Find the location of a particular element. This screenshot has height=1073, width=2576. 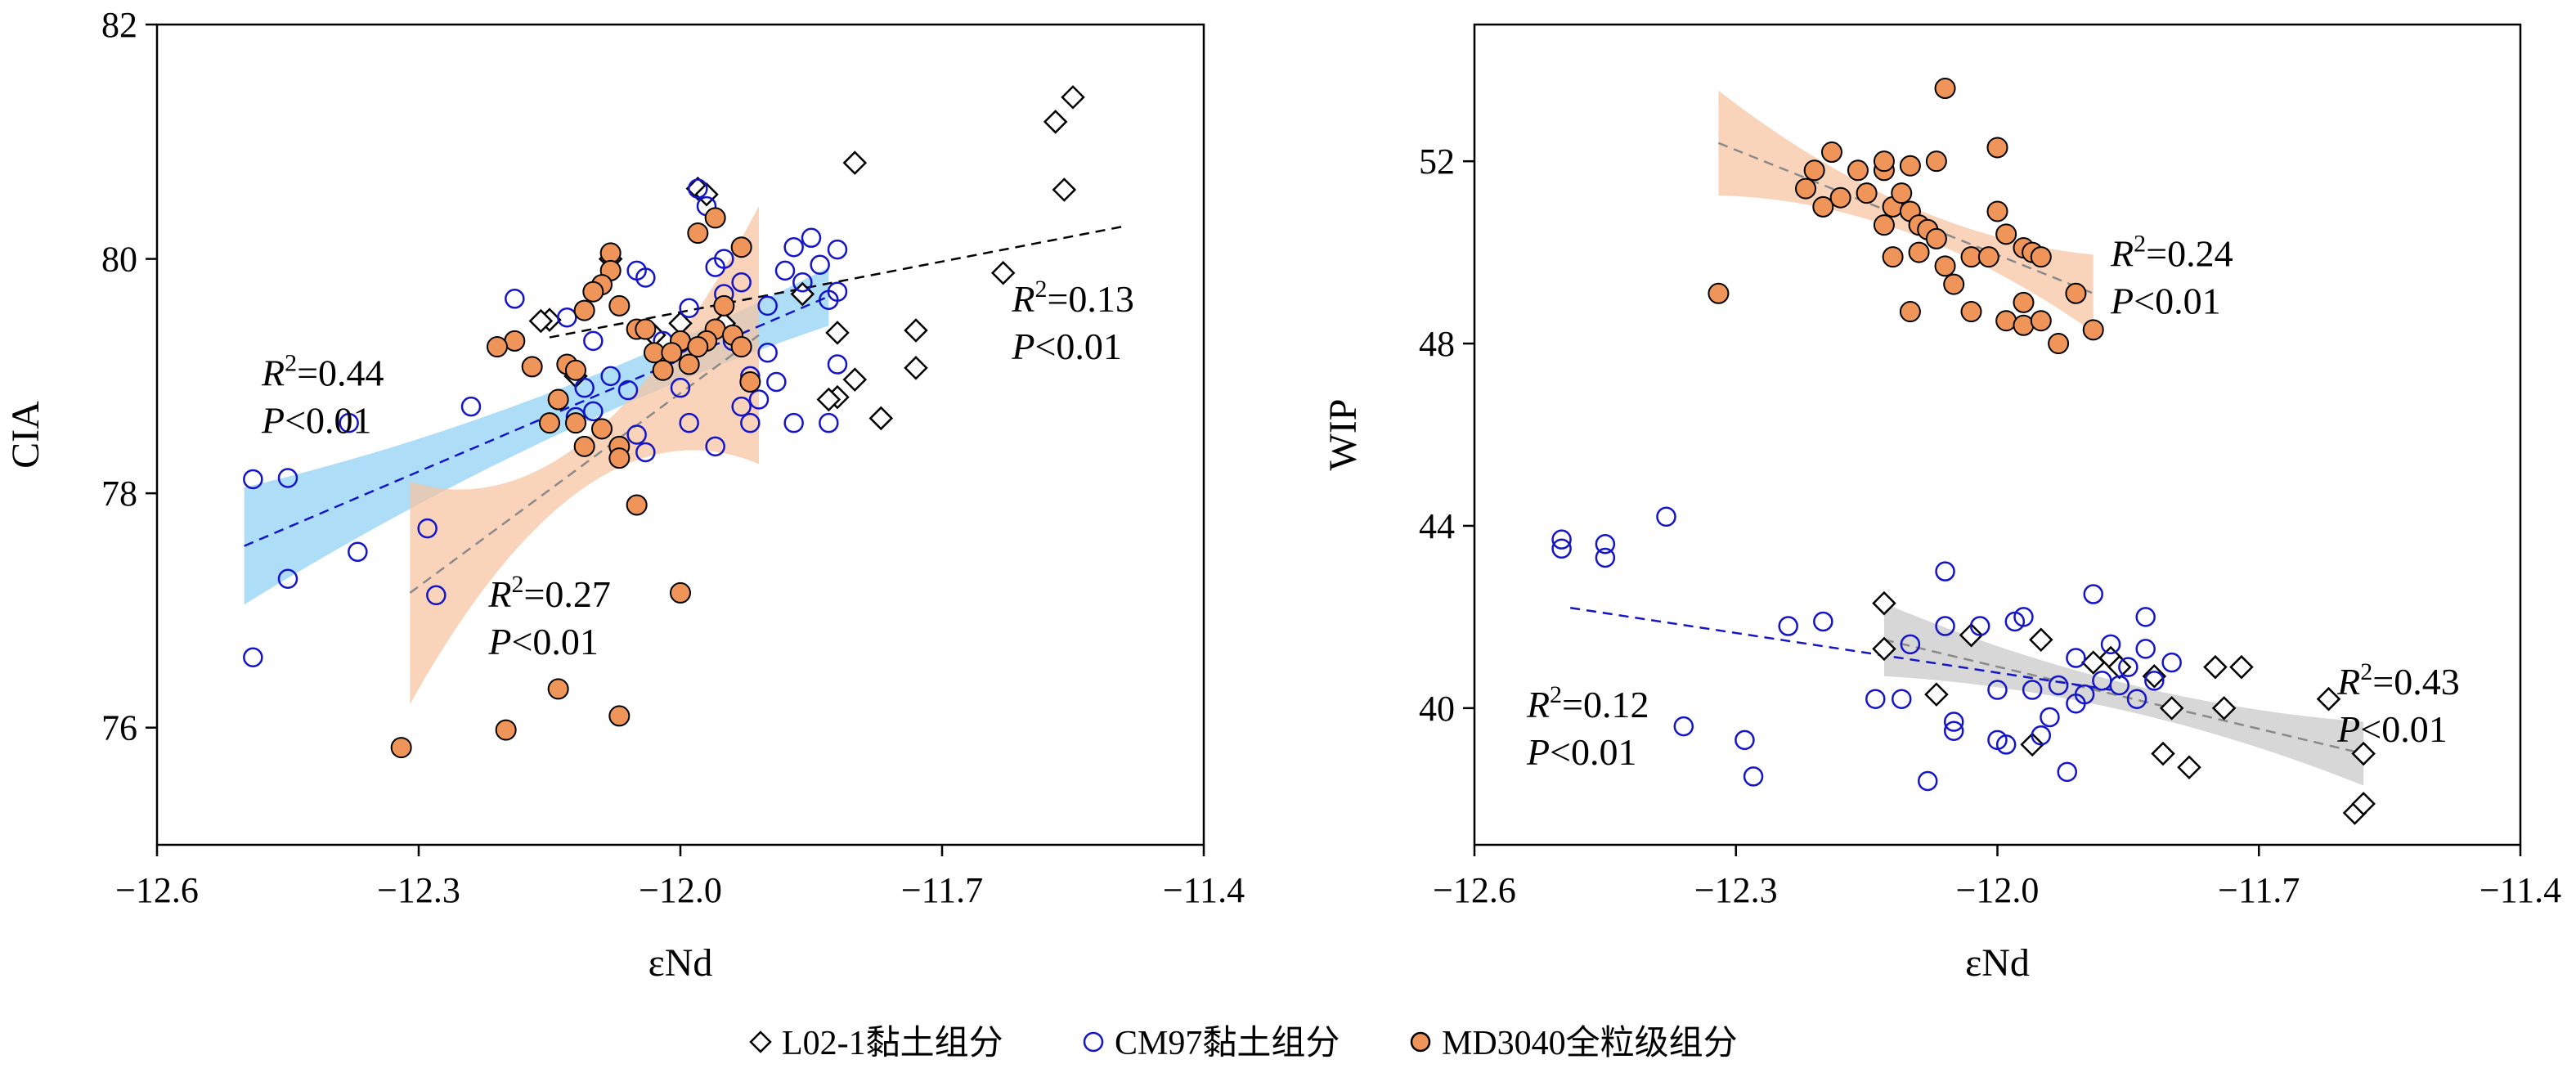

y-tick-label: 40 is located at coordinates (1437, 709).